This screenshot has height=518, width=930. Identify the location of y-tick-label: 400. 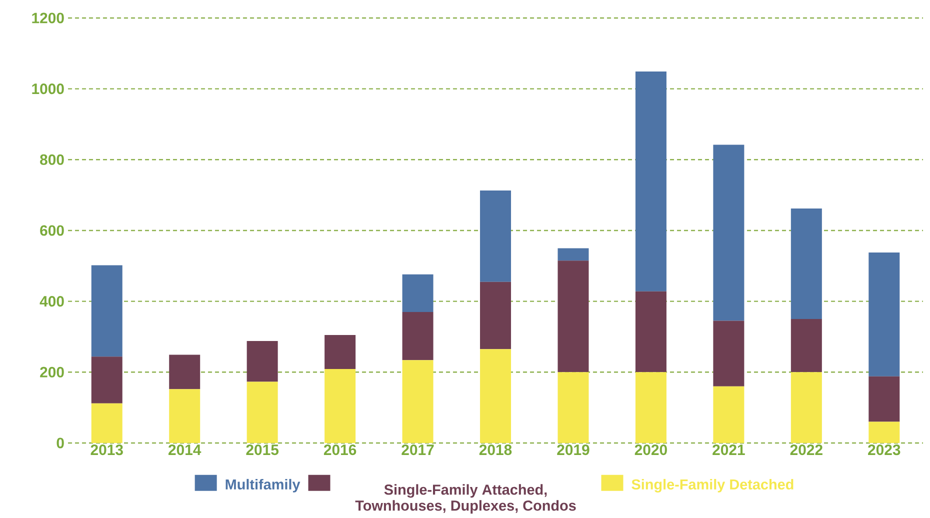
(52, 301).